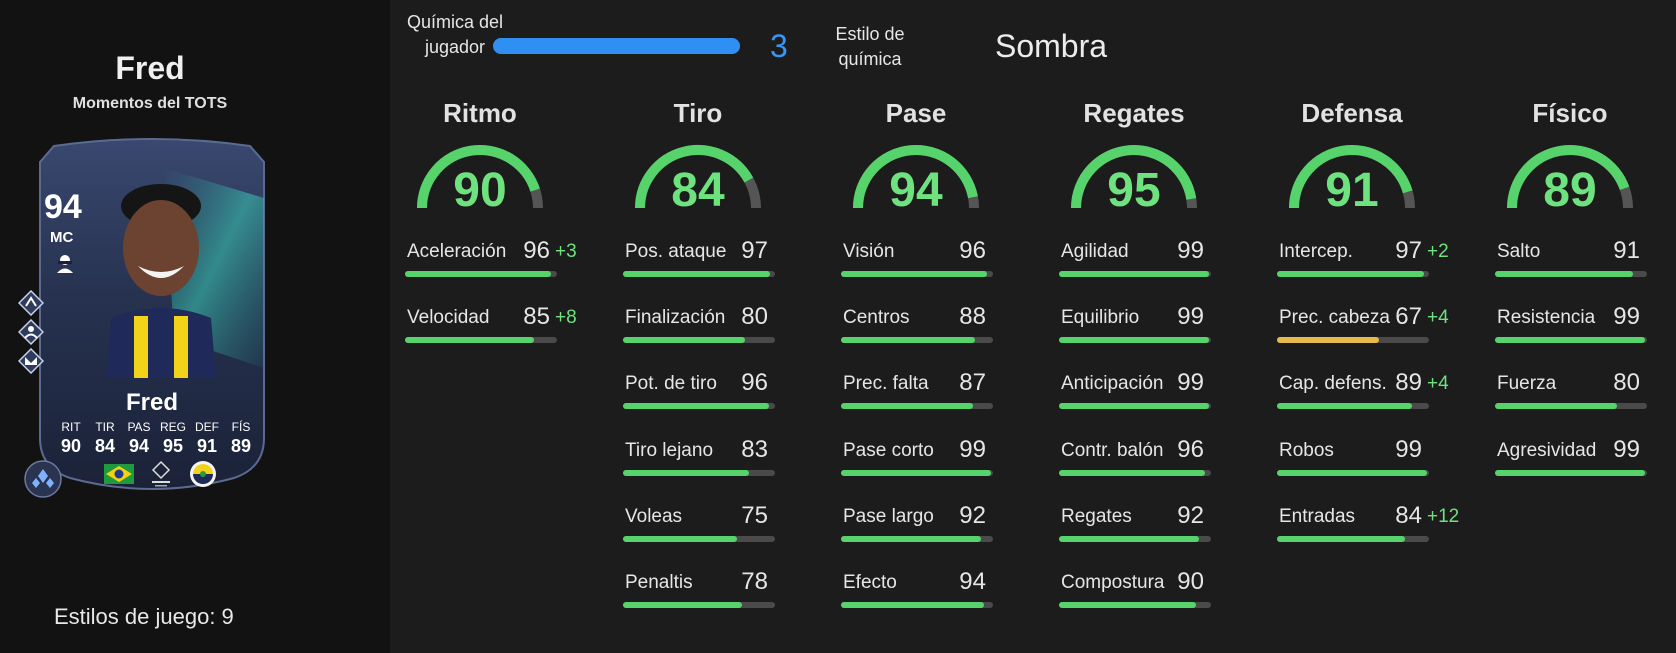 The image size is (1676, 653). What do you see at coordinates (1585, 259) in the screenshot?
I see `attribute-salto: Salto 91` at bounding box center [1585, 259].